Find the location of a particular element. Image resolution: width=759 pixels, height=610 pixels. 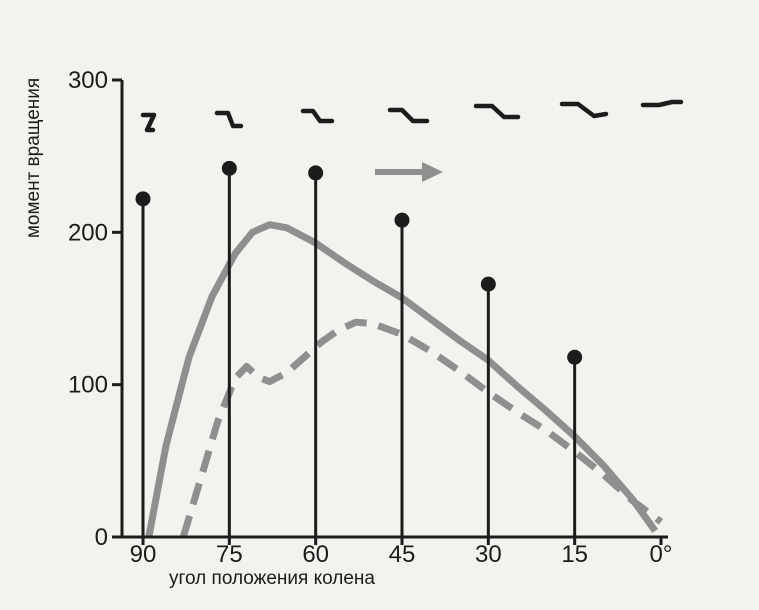

x-tick-label: 60 is located at coordinates (315, 554).